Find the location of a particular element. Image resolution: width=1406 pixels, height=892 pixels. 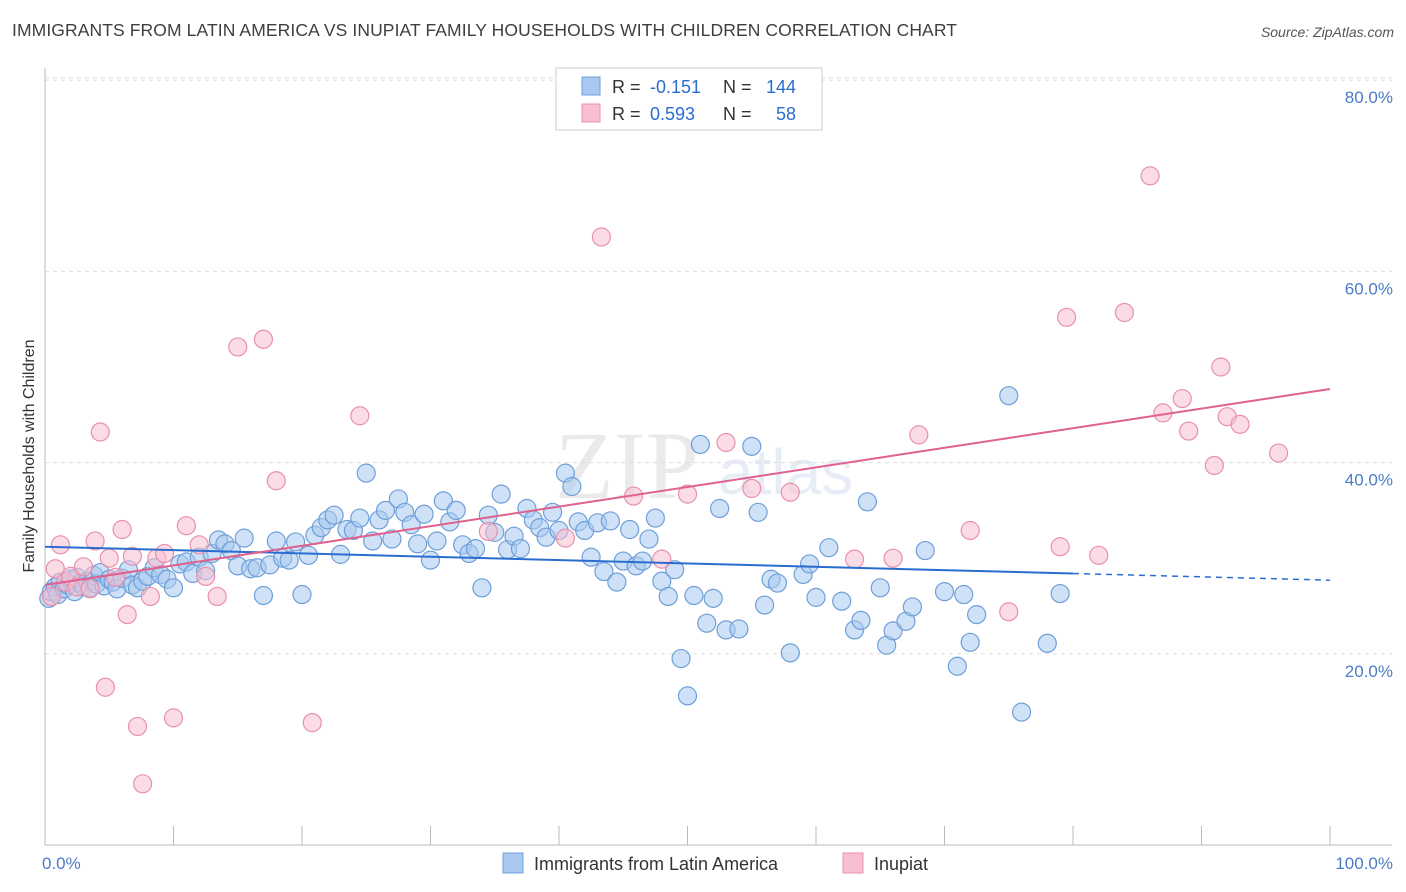

legend-swatch-blue is located at coordinates (591, 86).